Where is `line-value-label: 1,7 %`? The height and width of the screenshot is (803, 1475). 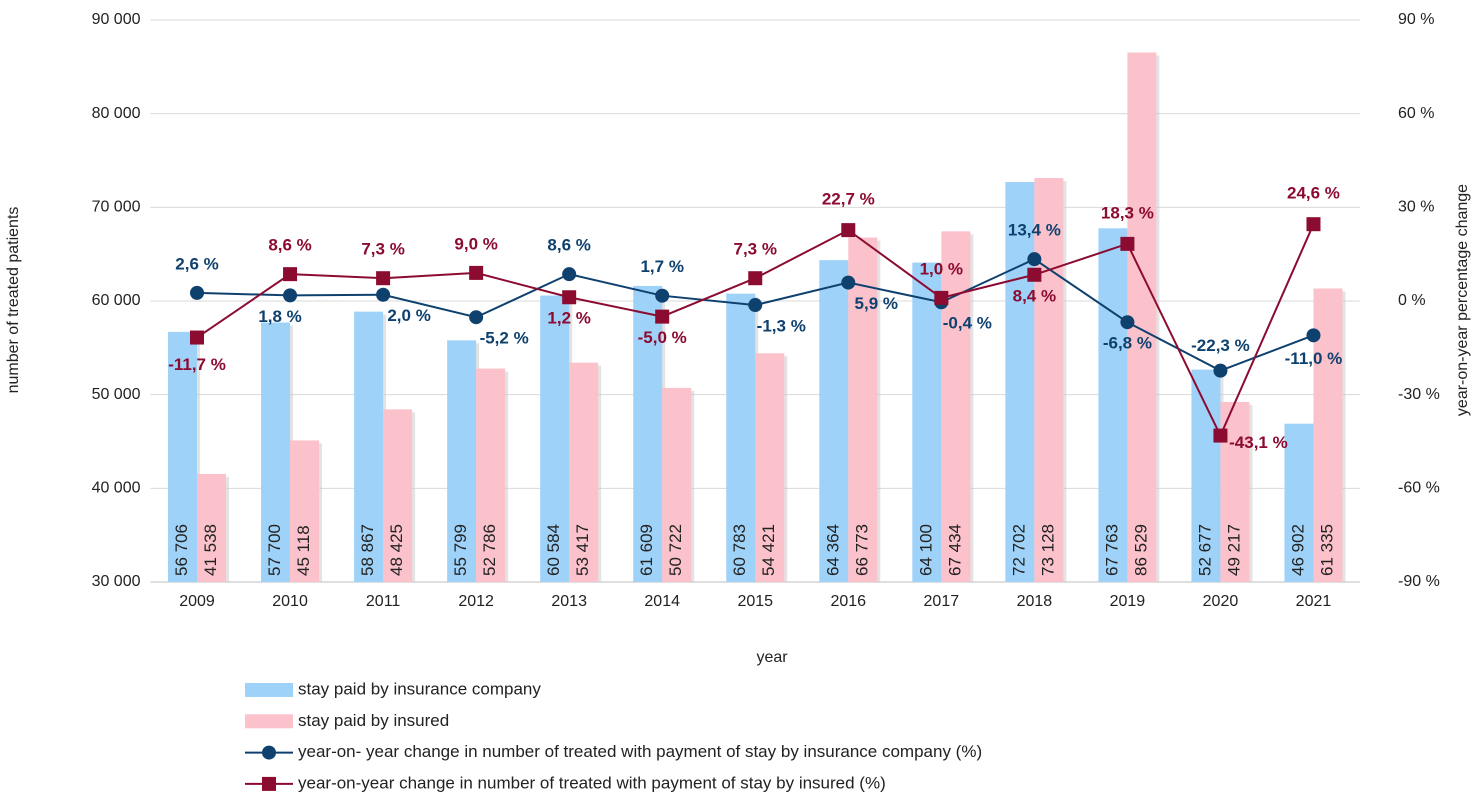 line-value-label: 1,7 % is located at coordinates (661, 266).